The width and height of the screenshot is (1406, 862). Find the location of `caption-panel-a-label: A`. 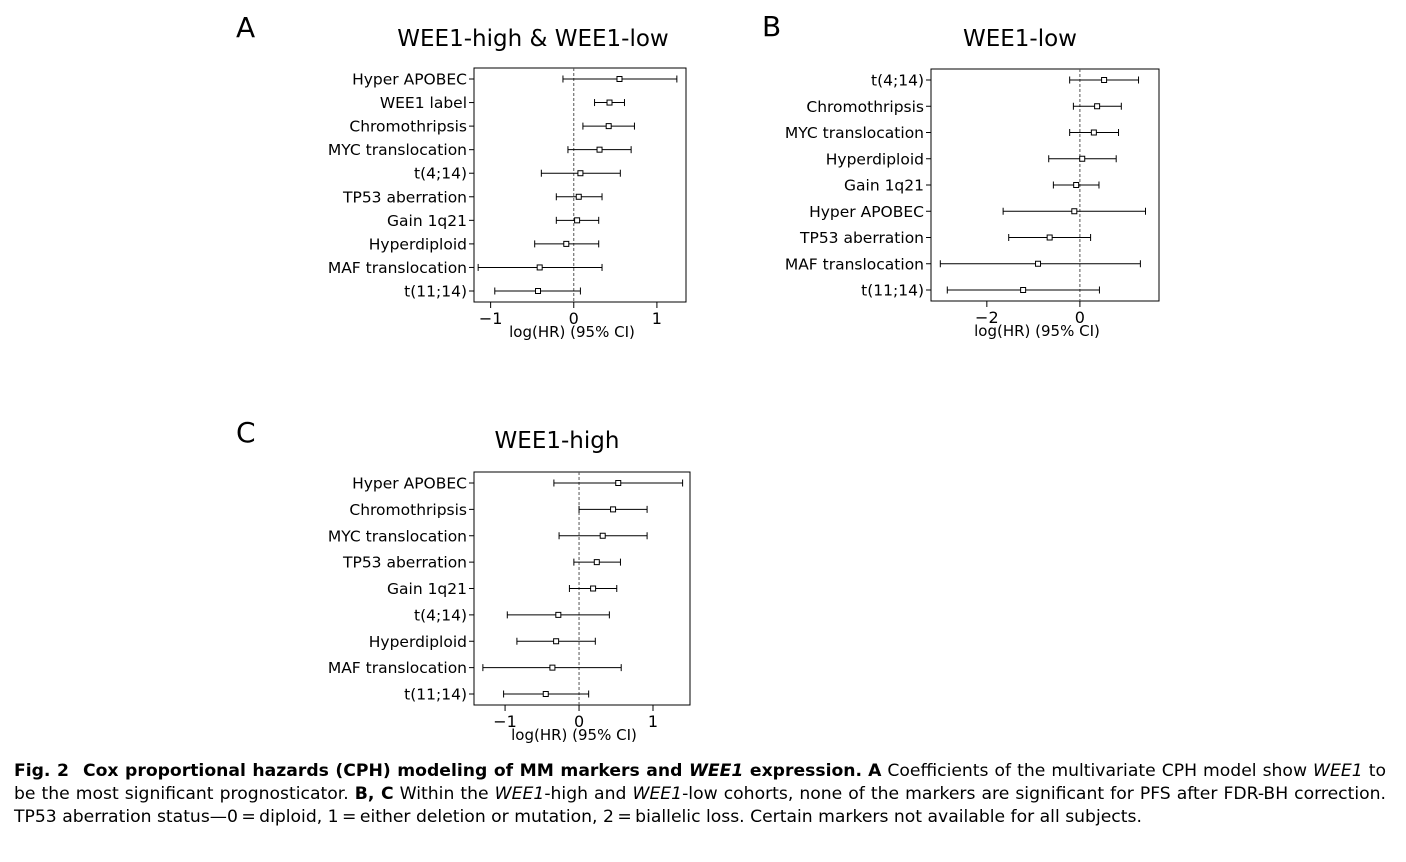

caption-panel-a-label: A is located at coordinates (875, 771).